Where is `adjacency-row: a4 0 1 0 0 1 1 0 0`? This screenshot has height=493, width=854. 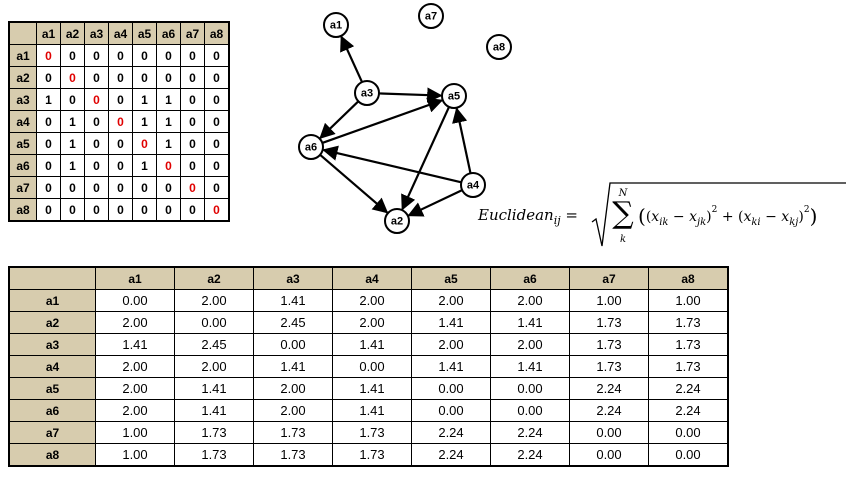
adjacency-row: a4 0 1 0 0 1 1 0 0 is located at coordinates (119, 121).